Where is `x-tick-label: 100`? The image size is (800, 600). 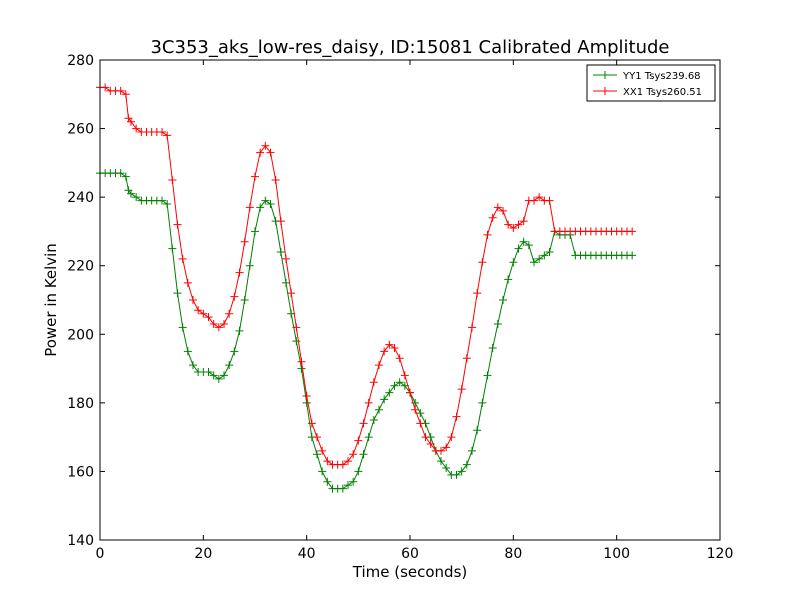
x-tick-label: 100 is located at coordinates (616, 554).